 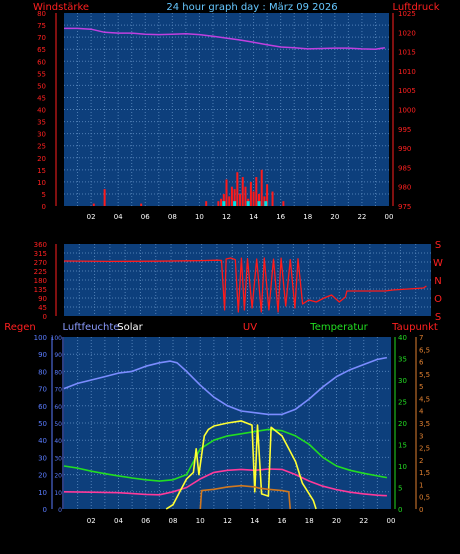 What do you see at coordinates (42, 407) in the screenshot?
I see `rain-tick-label: 60` at bounding box center [42, 407].